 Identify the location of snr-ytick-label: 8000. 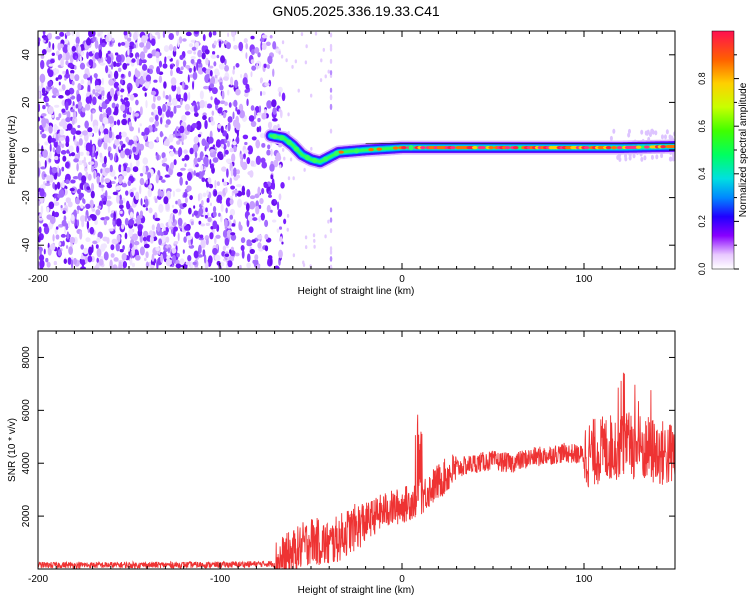
(26, 357).